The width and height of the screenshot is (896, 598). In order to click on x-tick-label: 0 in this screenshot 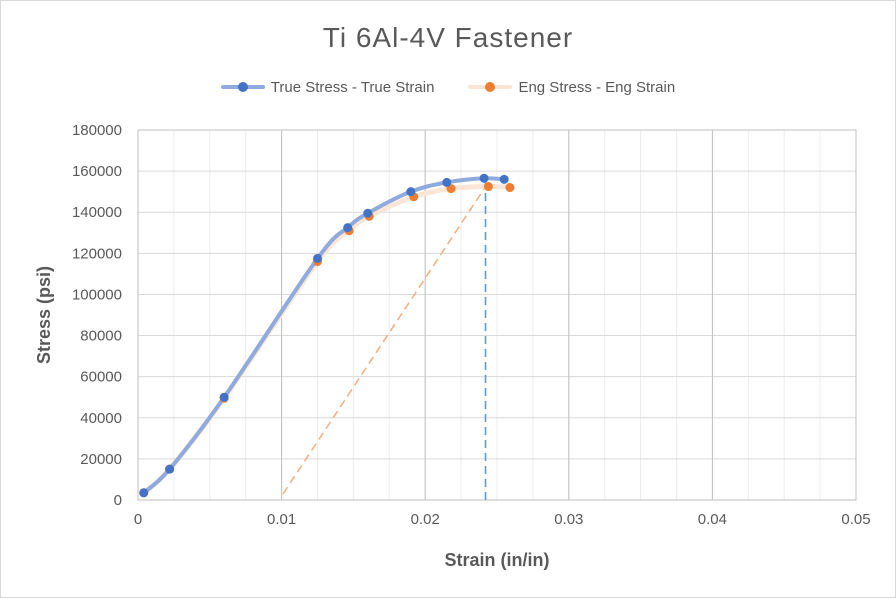, I will do `click(138, 519)`.